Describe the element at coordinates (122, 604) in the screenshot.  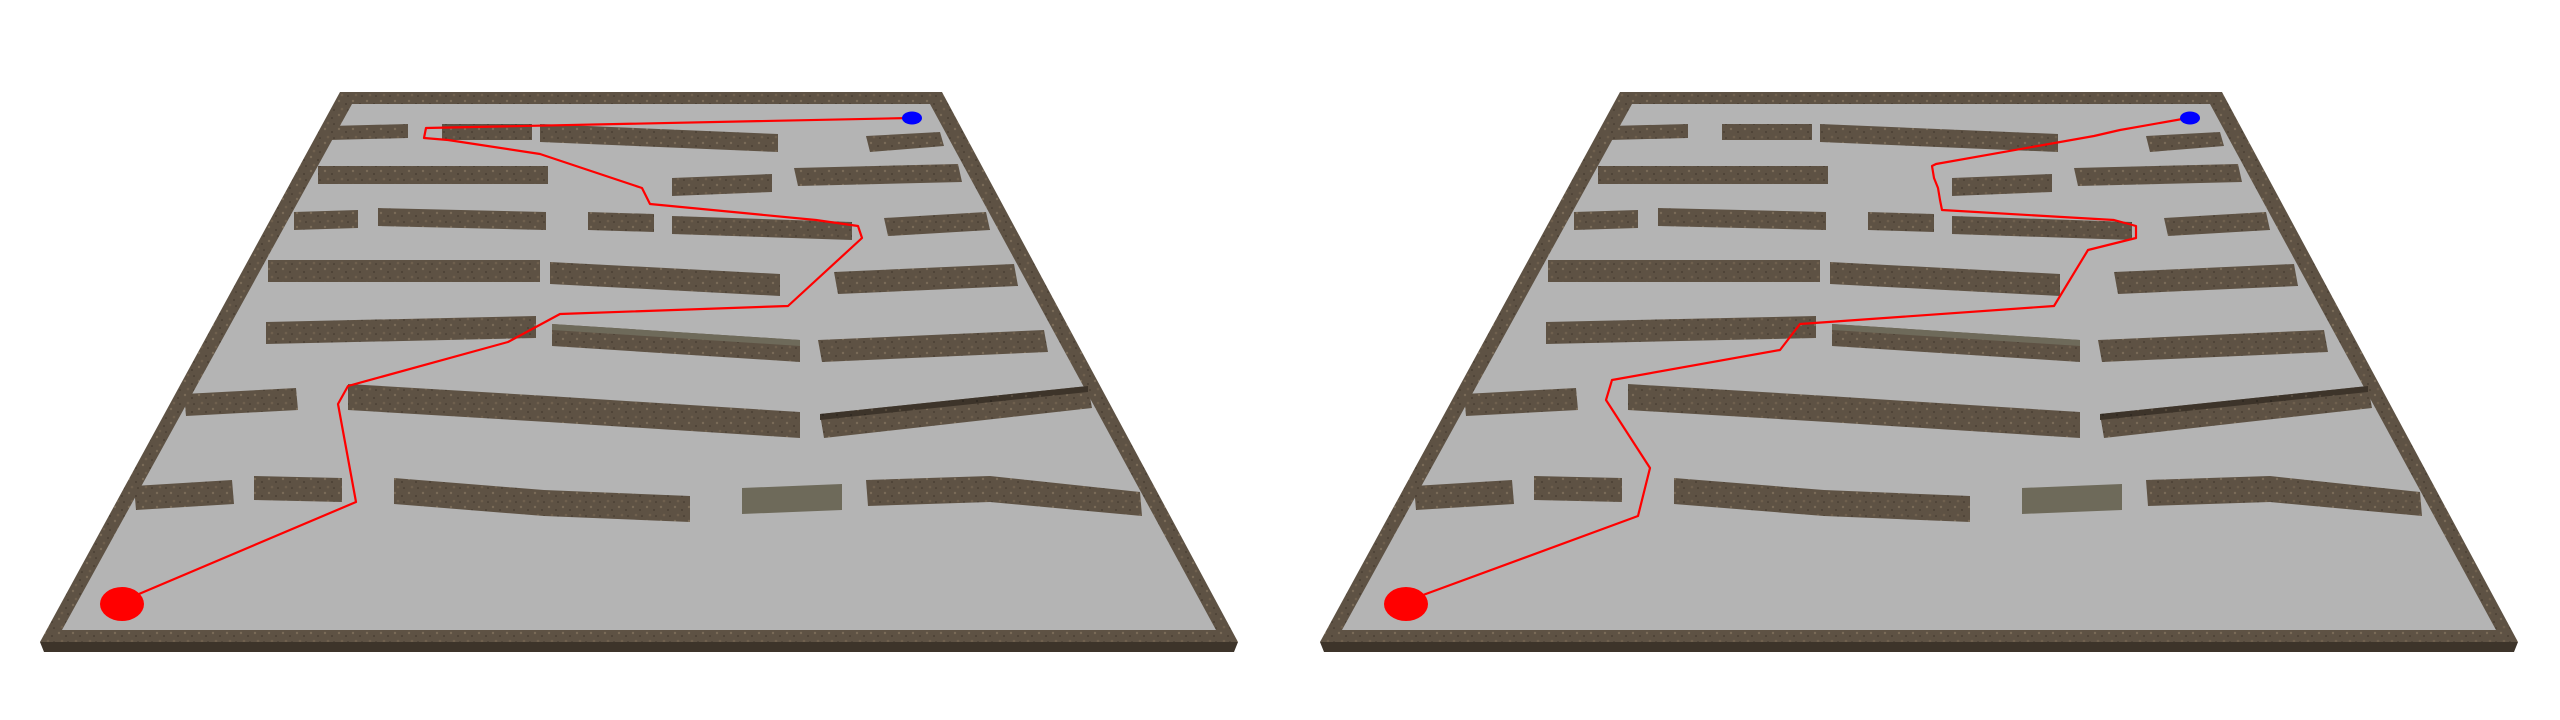
I see `start-marker-left` at that location.